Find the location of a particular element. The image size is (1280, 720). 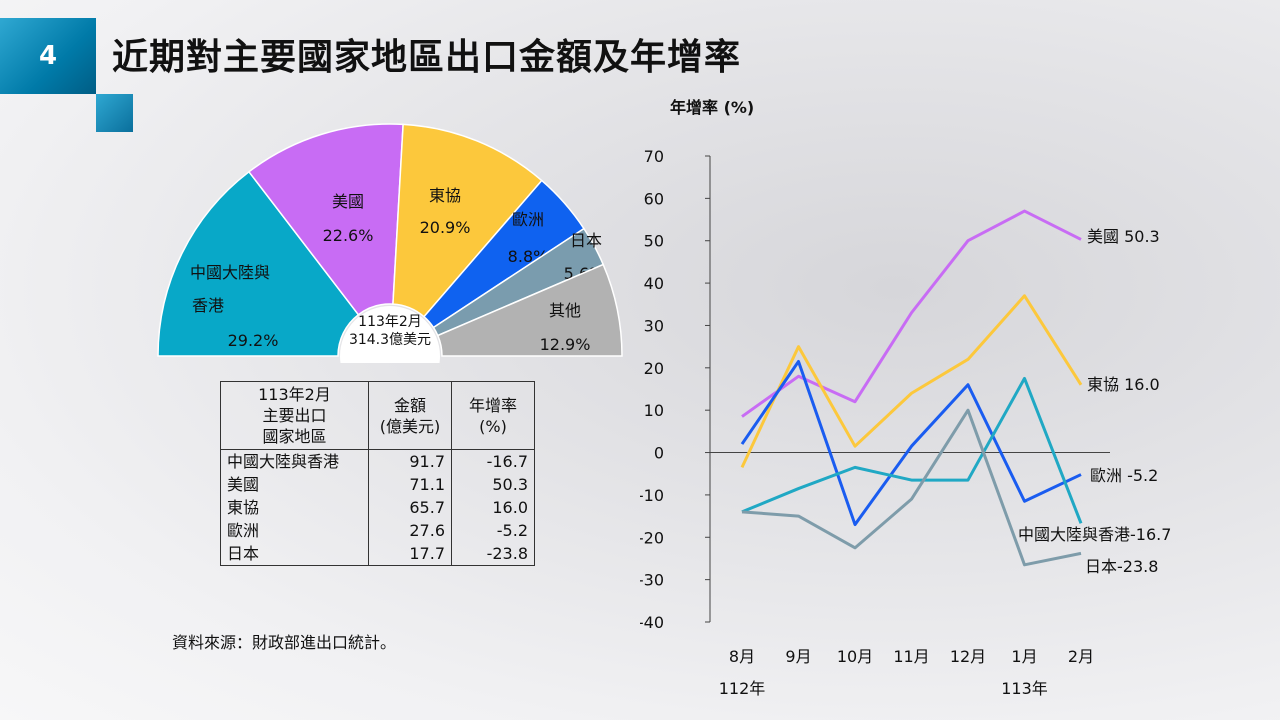

pie-slice-value: 20.9% is located at coordinates (445, 227).